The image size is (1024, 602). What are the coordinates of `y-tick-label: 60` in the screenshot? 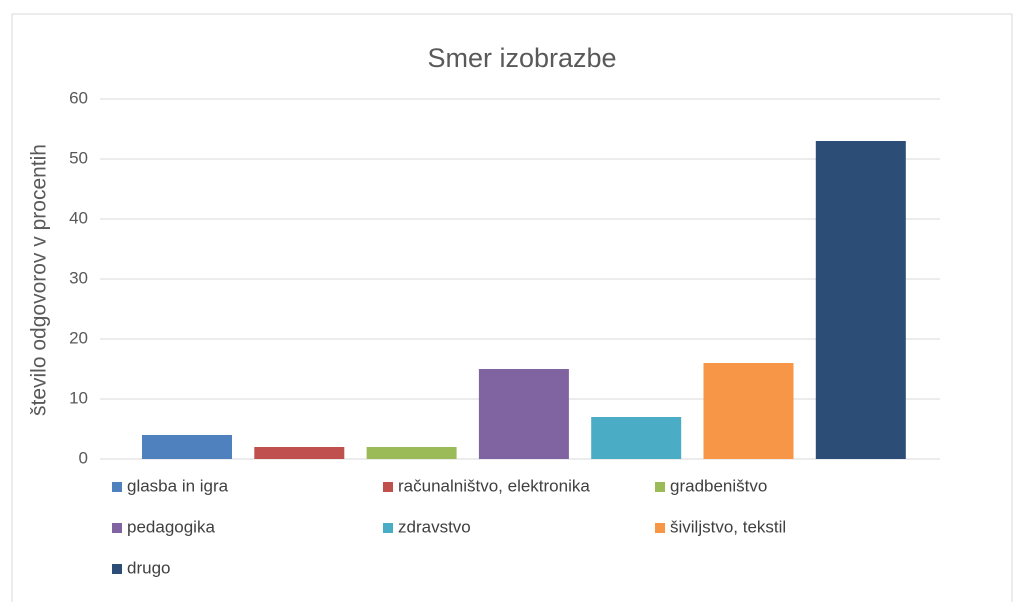 It's located at (78, 97).